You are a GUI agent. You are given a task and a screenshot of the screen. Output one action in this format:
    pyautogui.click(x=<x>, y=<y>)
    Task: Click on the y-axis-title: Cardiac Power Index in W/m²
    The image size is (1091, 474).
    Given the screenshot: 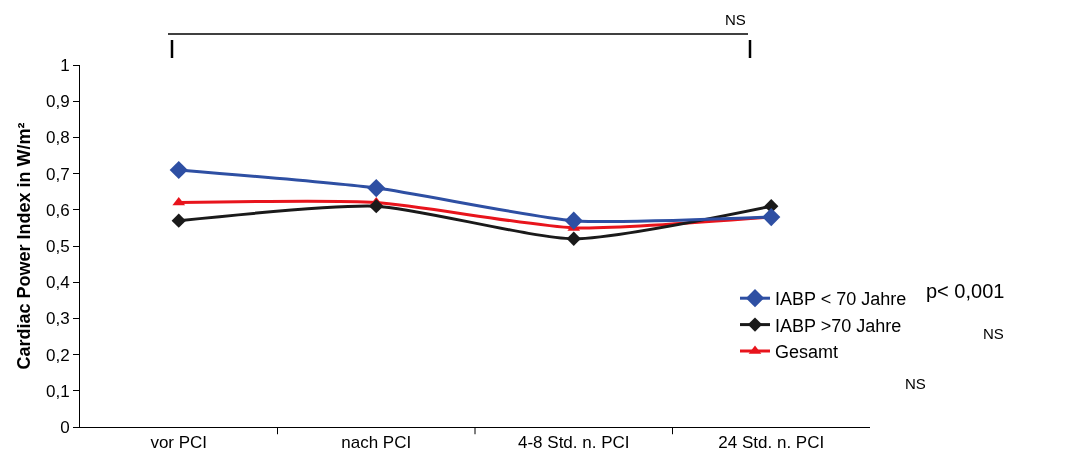 What is the action you would take?
    pyautogui.click(x=24, y=246)
    